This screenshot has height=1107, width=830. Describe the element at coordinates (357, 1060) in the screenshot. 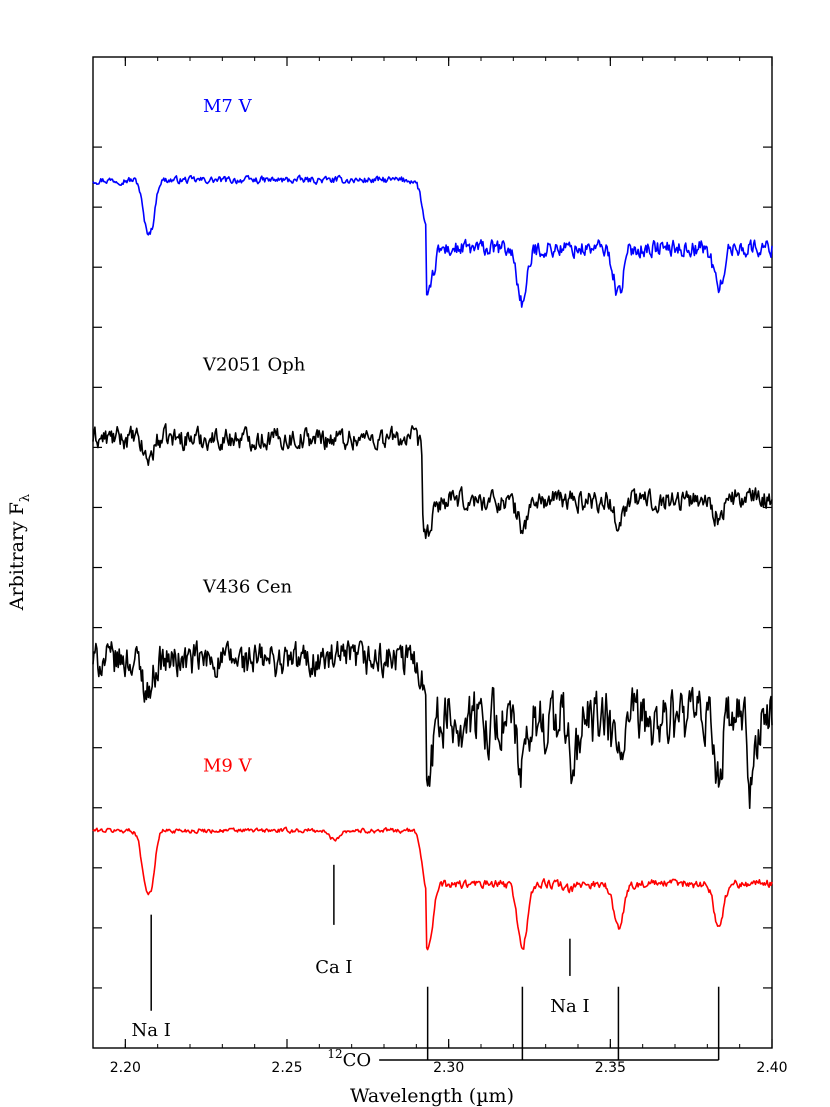

I see `co-label-text: CO` at that location.